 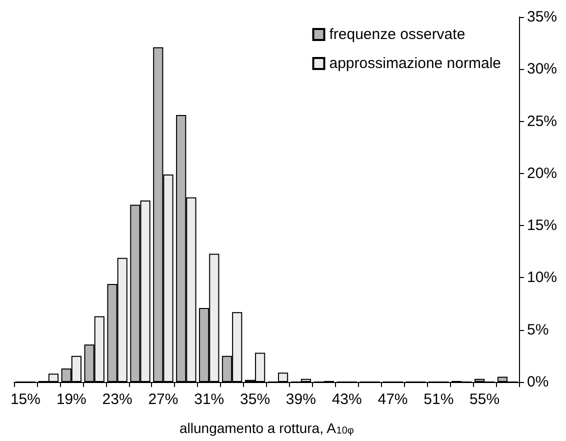 I want to click on y-tick-label: 25%, so click(x=542, y=121).